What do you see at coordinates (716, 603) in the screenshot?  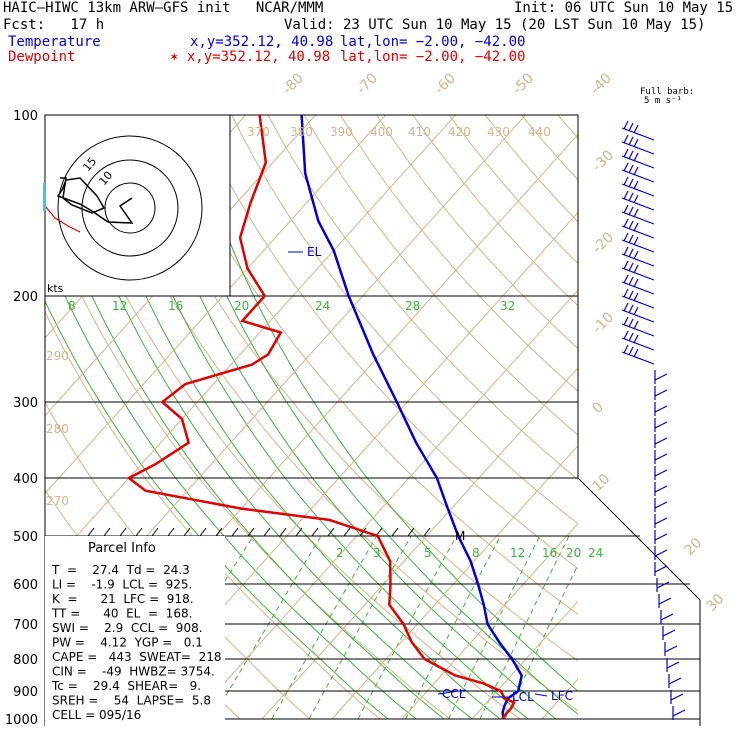 I see `isotherm-label: 30` at bounding box center [716, 603].